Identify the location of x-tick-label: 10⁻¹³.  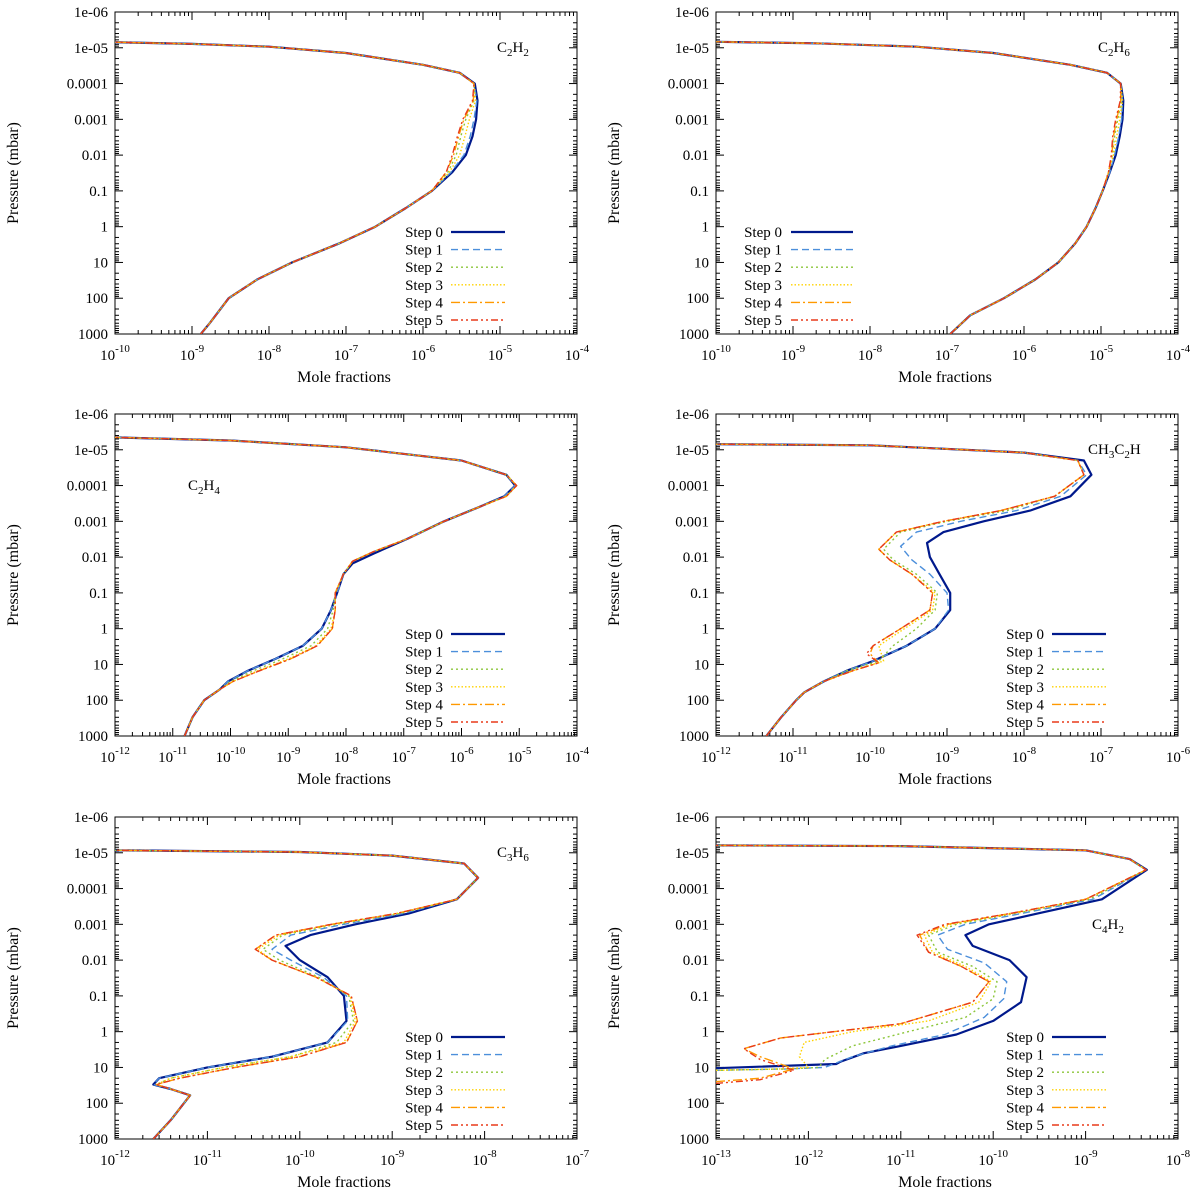
(716, 1158).